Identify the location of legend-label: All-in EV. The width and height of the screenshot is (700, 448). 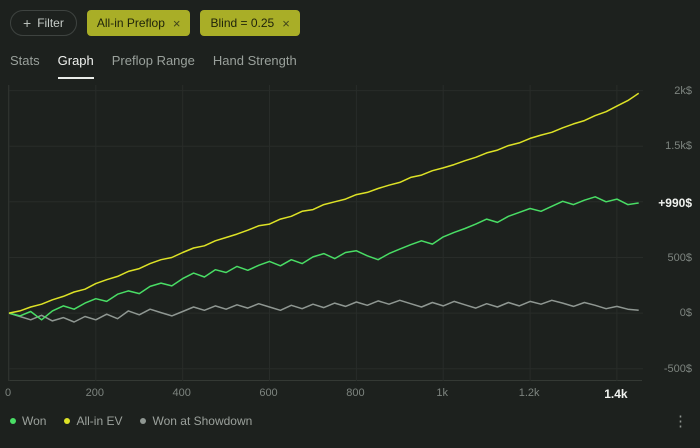
(99, 421).